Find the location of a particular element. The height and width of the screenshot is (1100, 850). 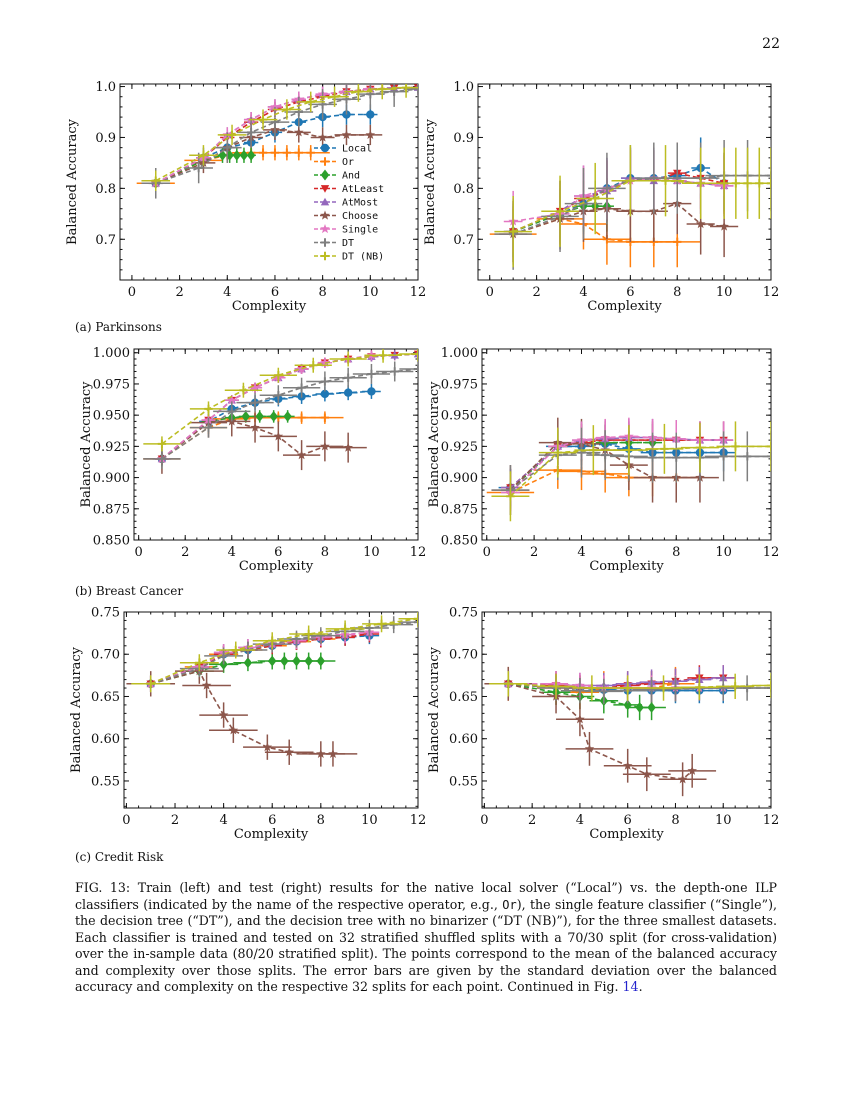

series-atmost is located at coordinates (283, 137).